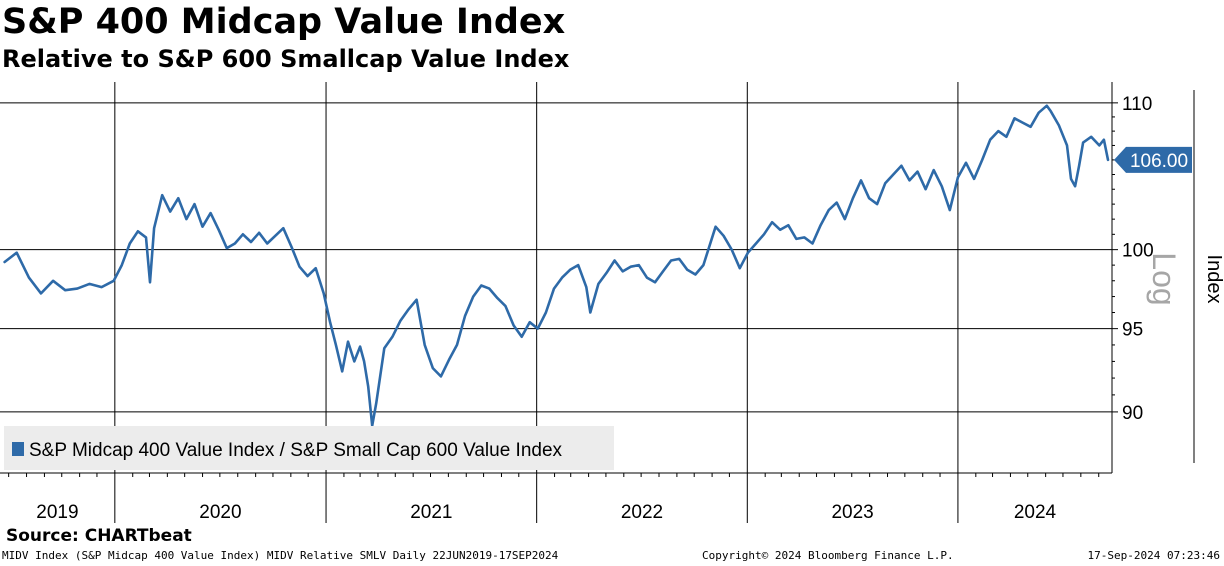 This screenshot has height=566, width=1224. I want to click on y-tick-label: 100, so click(1138, 251).